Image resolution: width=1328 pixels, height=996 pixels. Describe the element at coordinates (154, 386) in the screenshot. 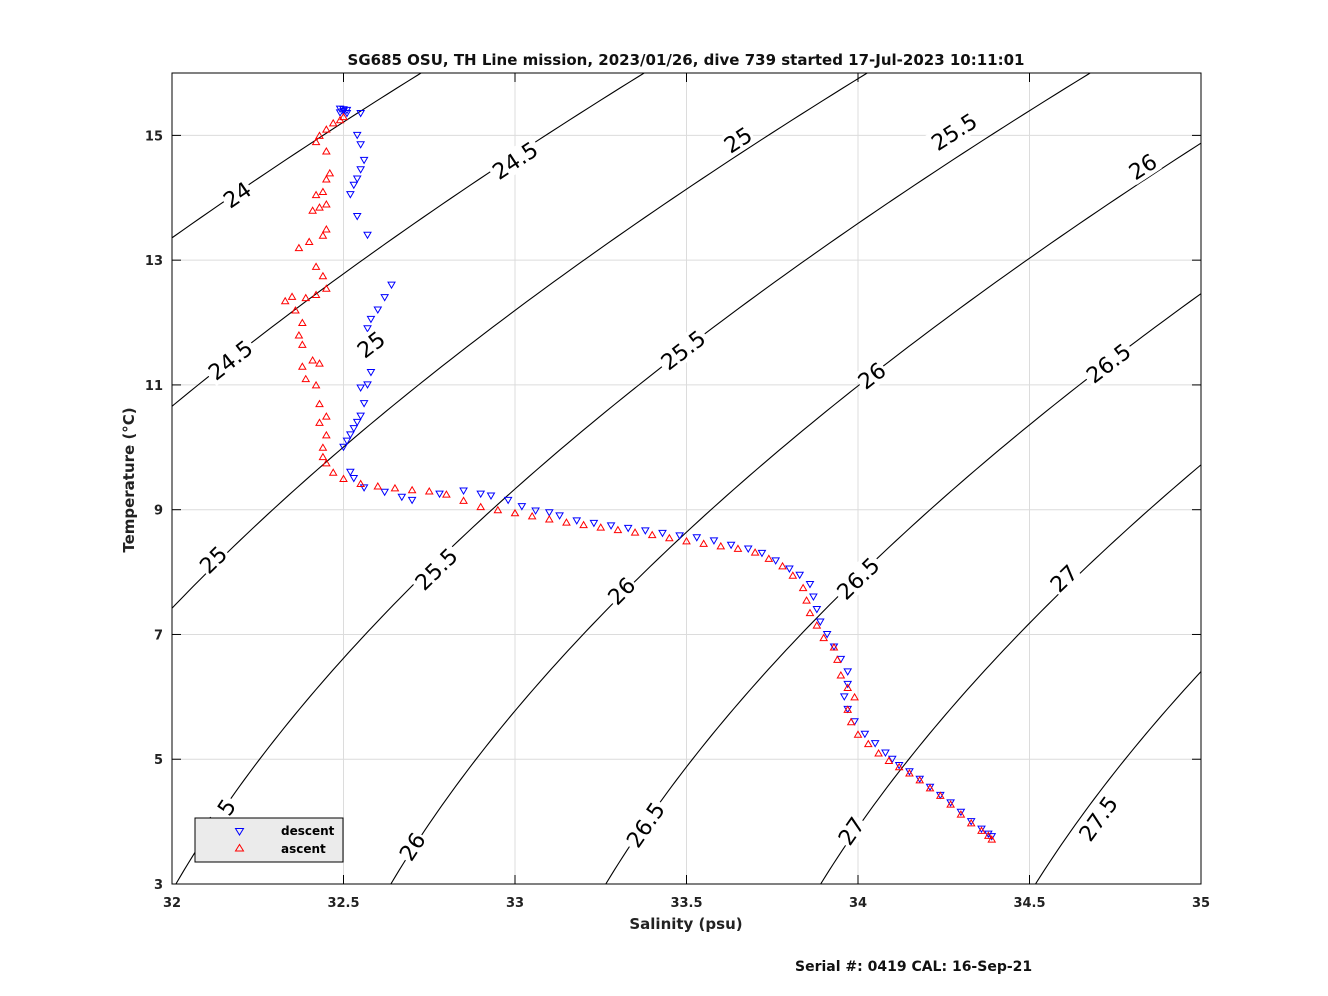

I see `y-tick-label: 11` at that location.